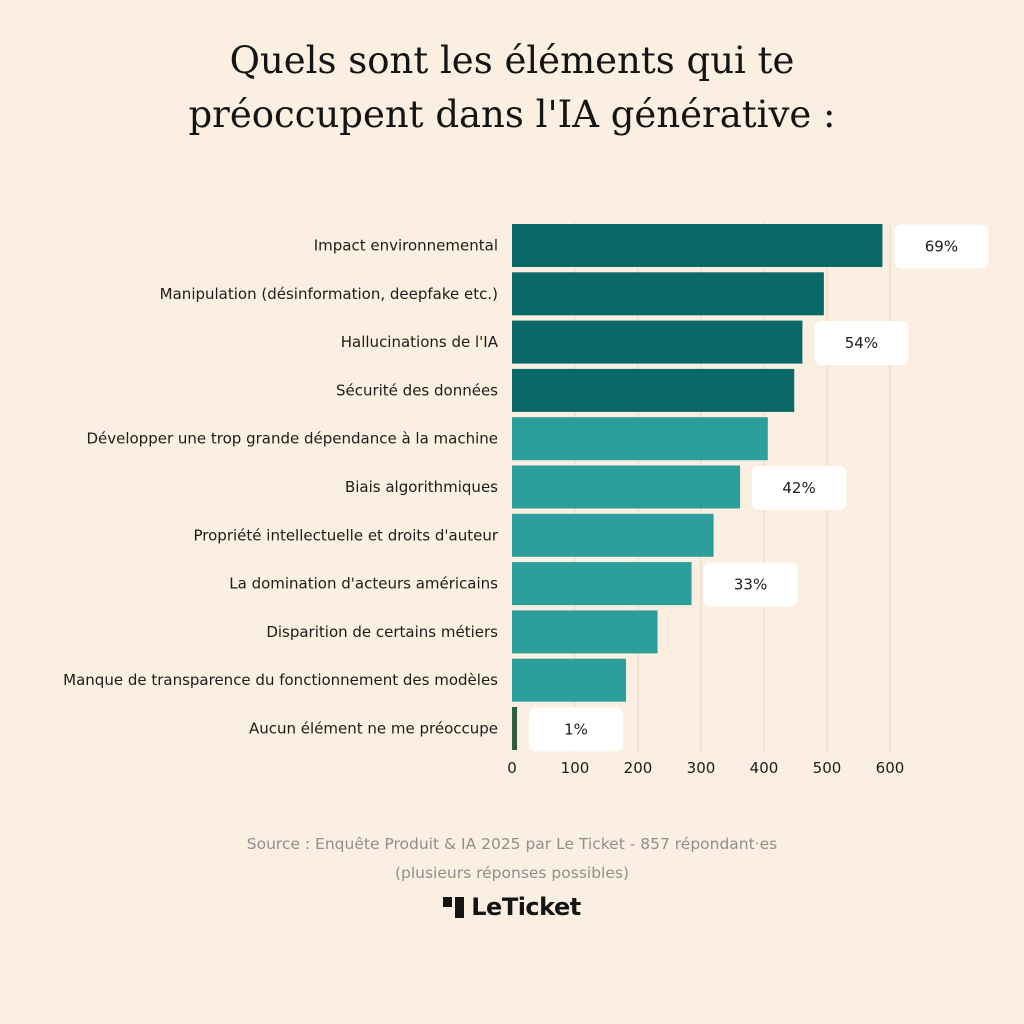 The width and height of the screenshot is (1024, 1024). What do you see at coordinates (448, 901) in the screenshot?
I see `logo-square-shape` at bounding box center [448, 901].